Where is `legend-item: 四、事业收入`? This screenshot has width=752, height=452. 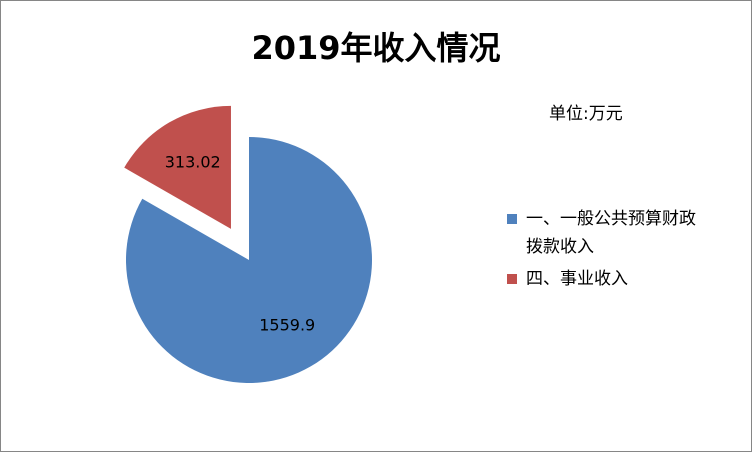
legend-item: 四、事业收入 is located at coordinates (607, 279).